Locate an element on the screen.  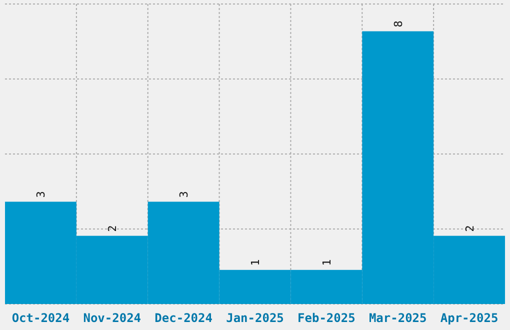
data-label: 8 is located at coordinates (398, 24).